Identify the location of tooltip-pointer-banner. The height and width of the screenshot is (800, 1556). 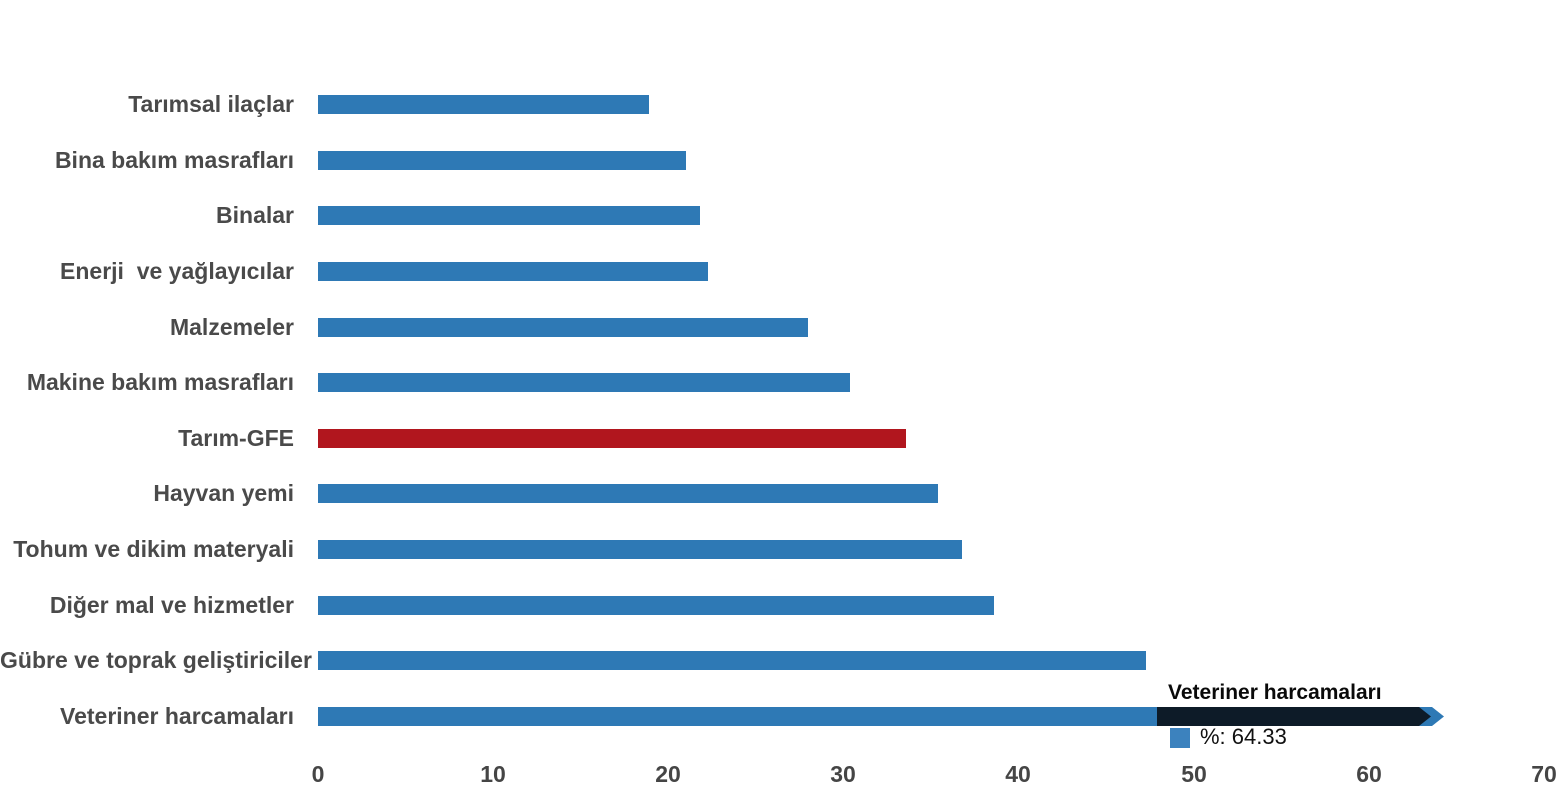
(1294, 716).